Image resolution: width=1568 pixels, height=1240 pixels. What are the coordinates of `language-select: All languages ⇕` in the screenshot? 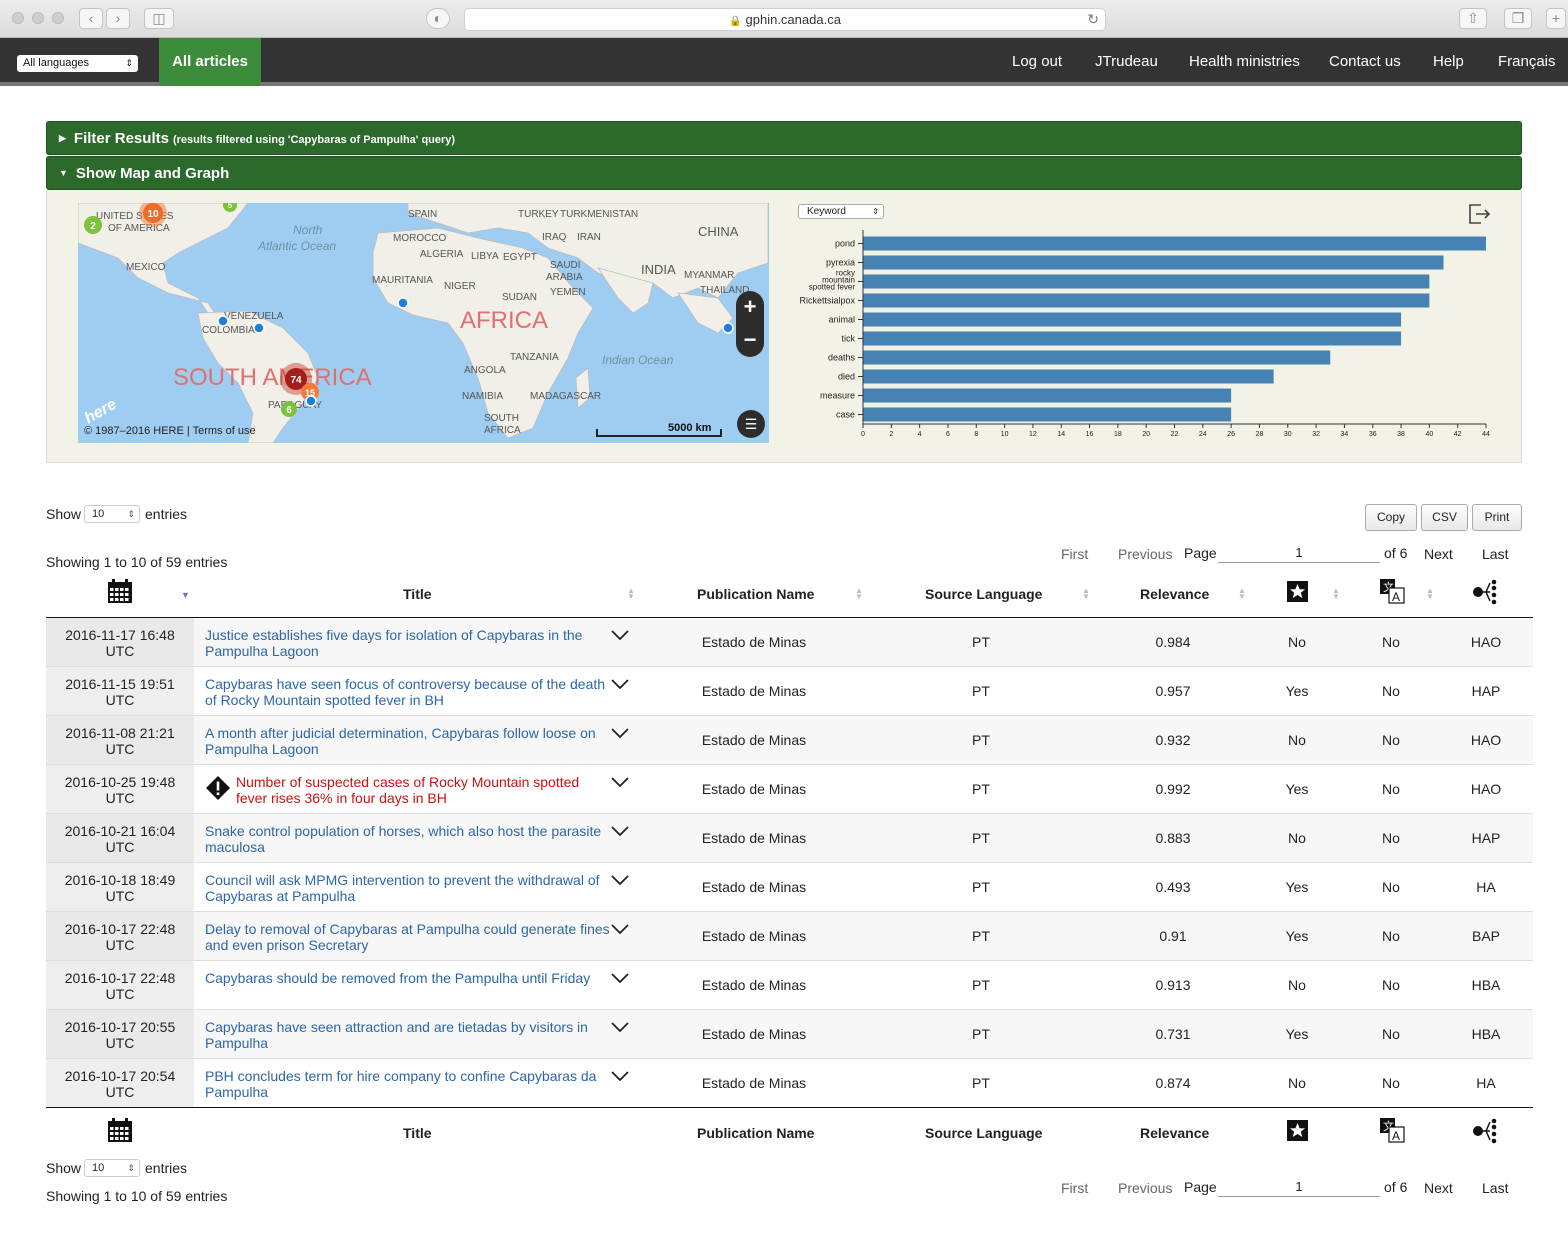 It's located at (77, 63).